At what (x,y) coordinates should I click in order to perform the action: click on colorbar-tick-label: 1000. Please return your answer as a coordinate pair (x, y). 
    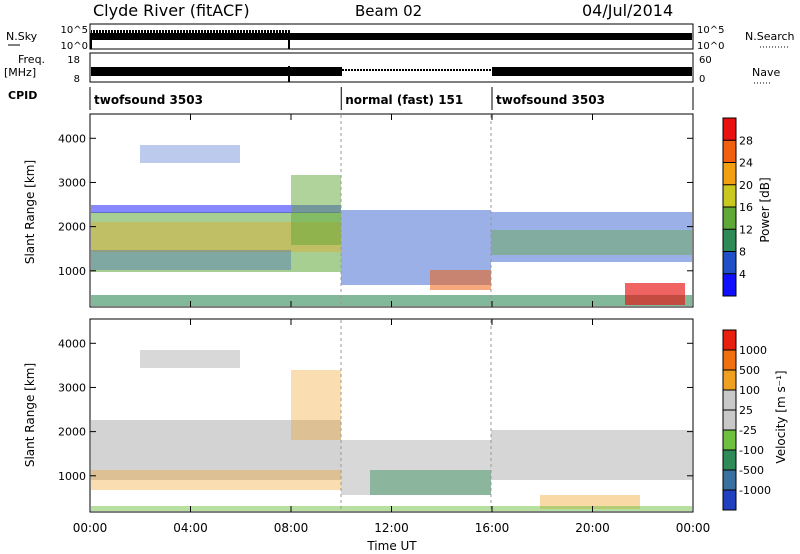
    Looking at the image, I should click on (753, 350).